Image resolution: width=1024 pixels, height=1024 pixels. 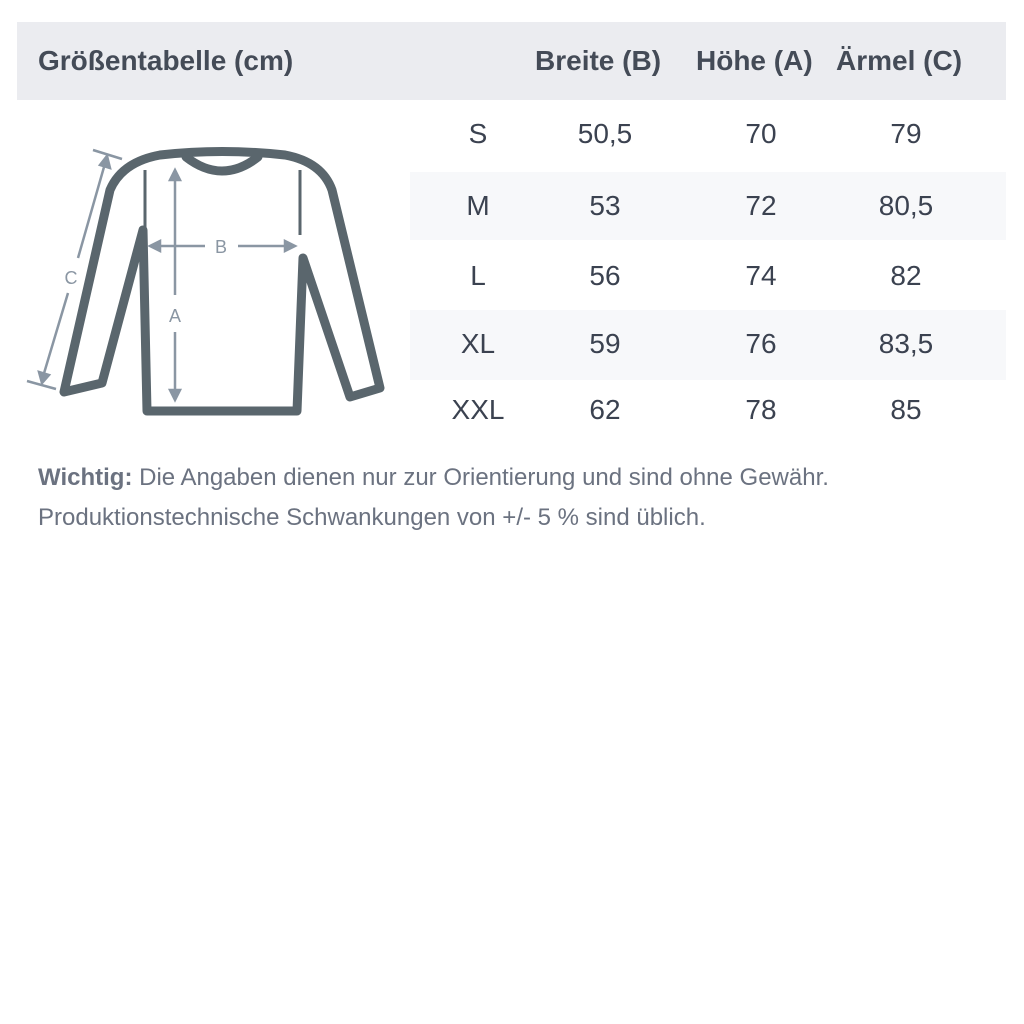 I want to click on column-header-sleeve: Ärmel (C), so click(x=899, y=60).